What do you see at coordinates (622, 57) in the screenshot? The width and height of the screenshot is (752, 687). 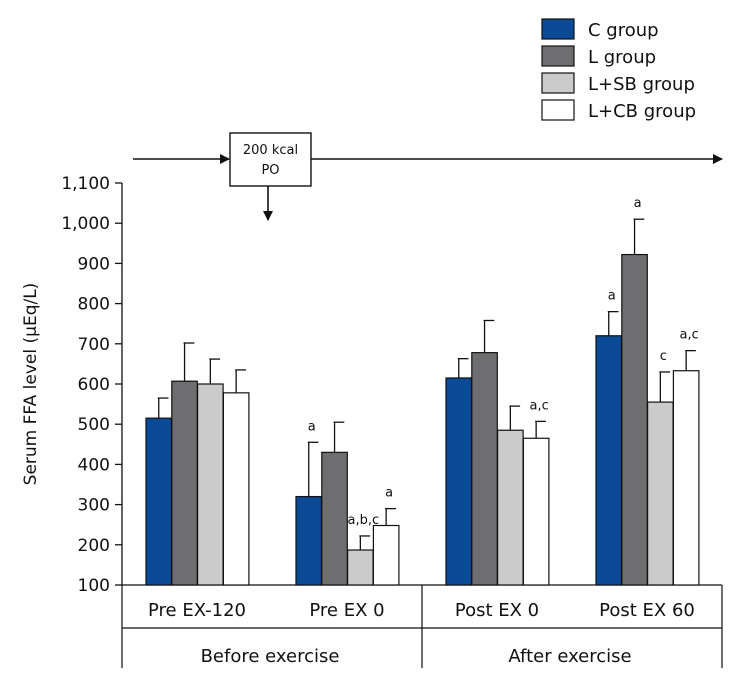 I see `legend-label-l: L group` at bounding box center [622, 57].